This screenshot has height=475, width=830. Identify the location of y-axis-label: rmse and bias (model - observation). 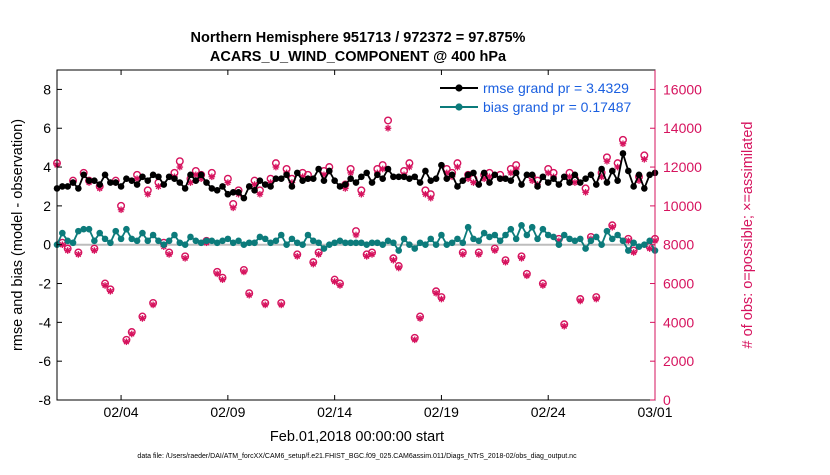
(18, 235).